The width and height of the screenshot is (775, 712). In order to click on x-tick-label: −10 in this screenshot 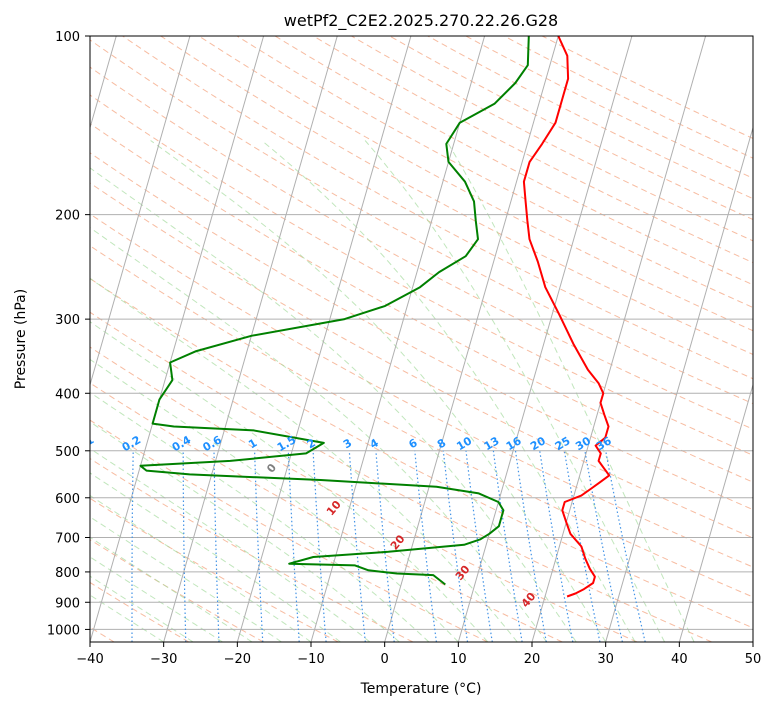, I will do `click(310, 659)`.